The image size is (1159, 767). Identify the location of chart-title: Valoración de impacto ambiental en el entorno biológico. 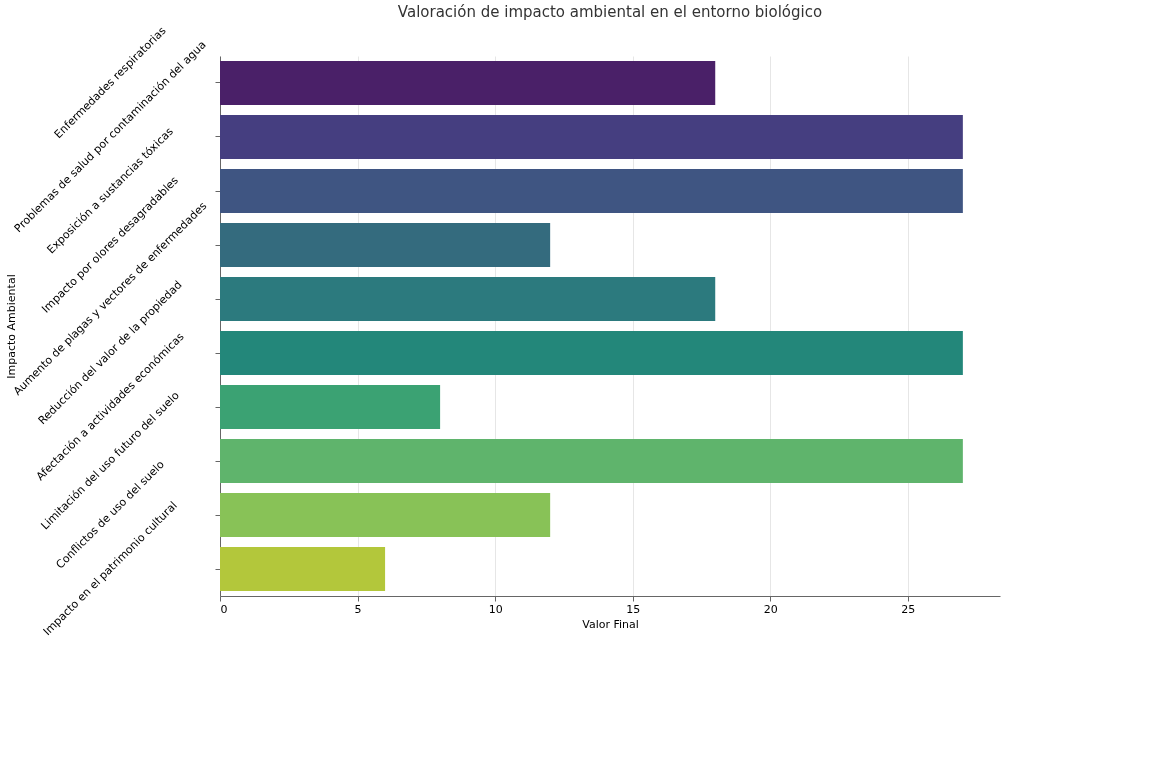
(610, 12).